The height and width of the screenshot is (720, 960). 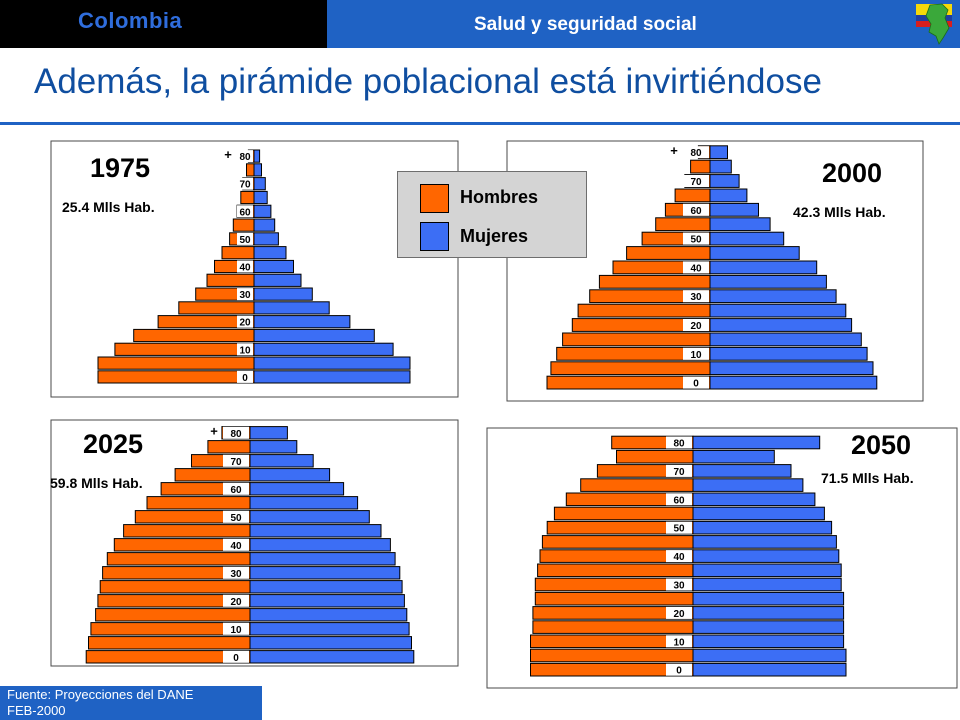 I want to click on chart-1975-year: 1975, so click(x=120, y=168).